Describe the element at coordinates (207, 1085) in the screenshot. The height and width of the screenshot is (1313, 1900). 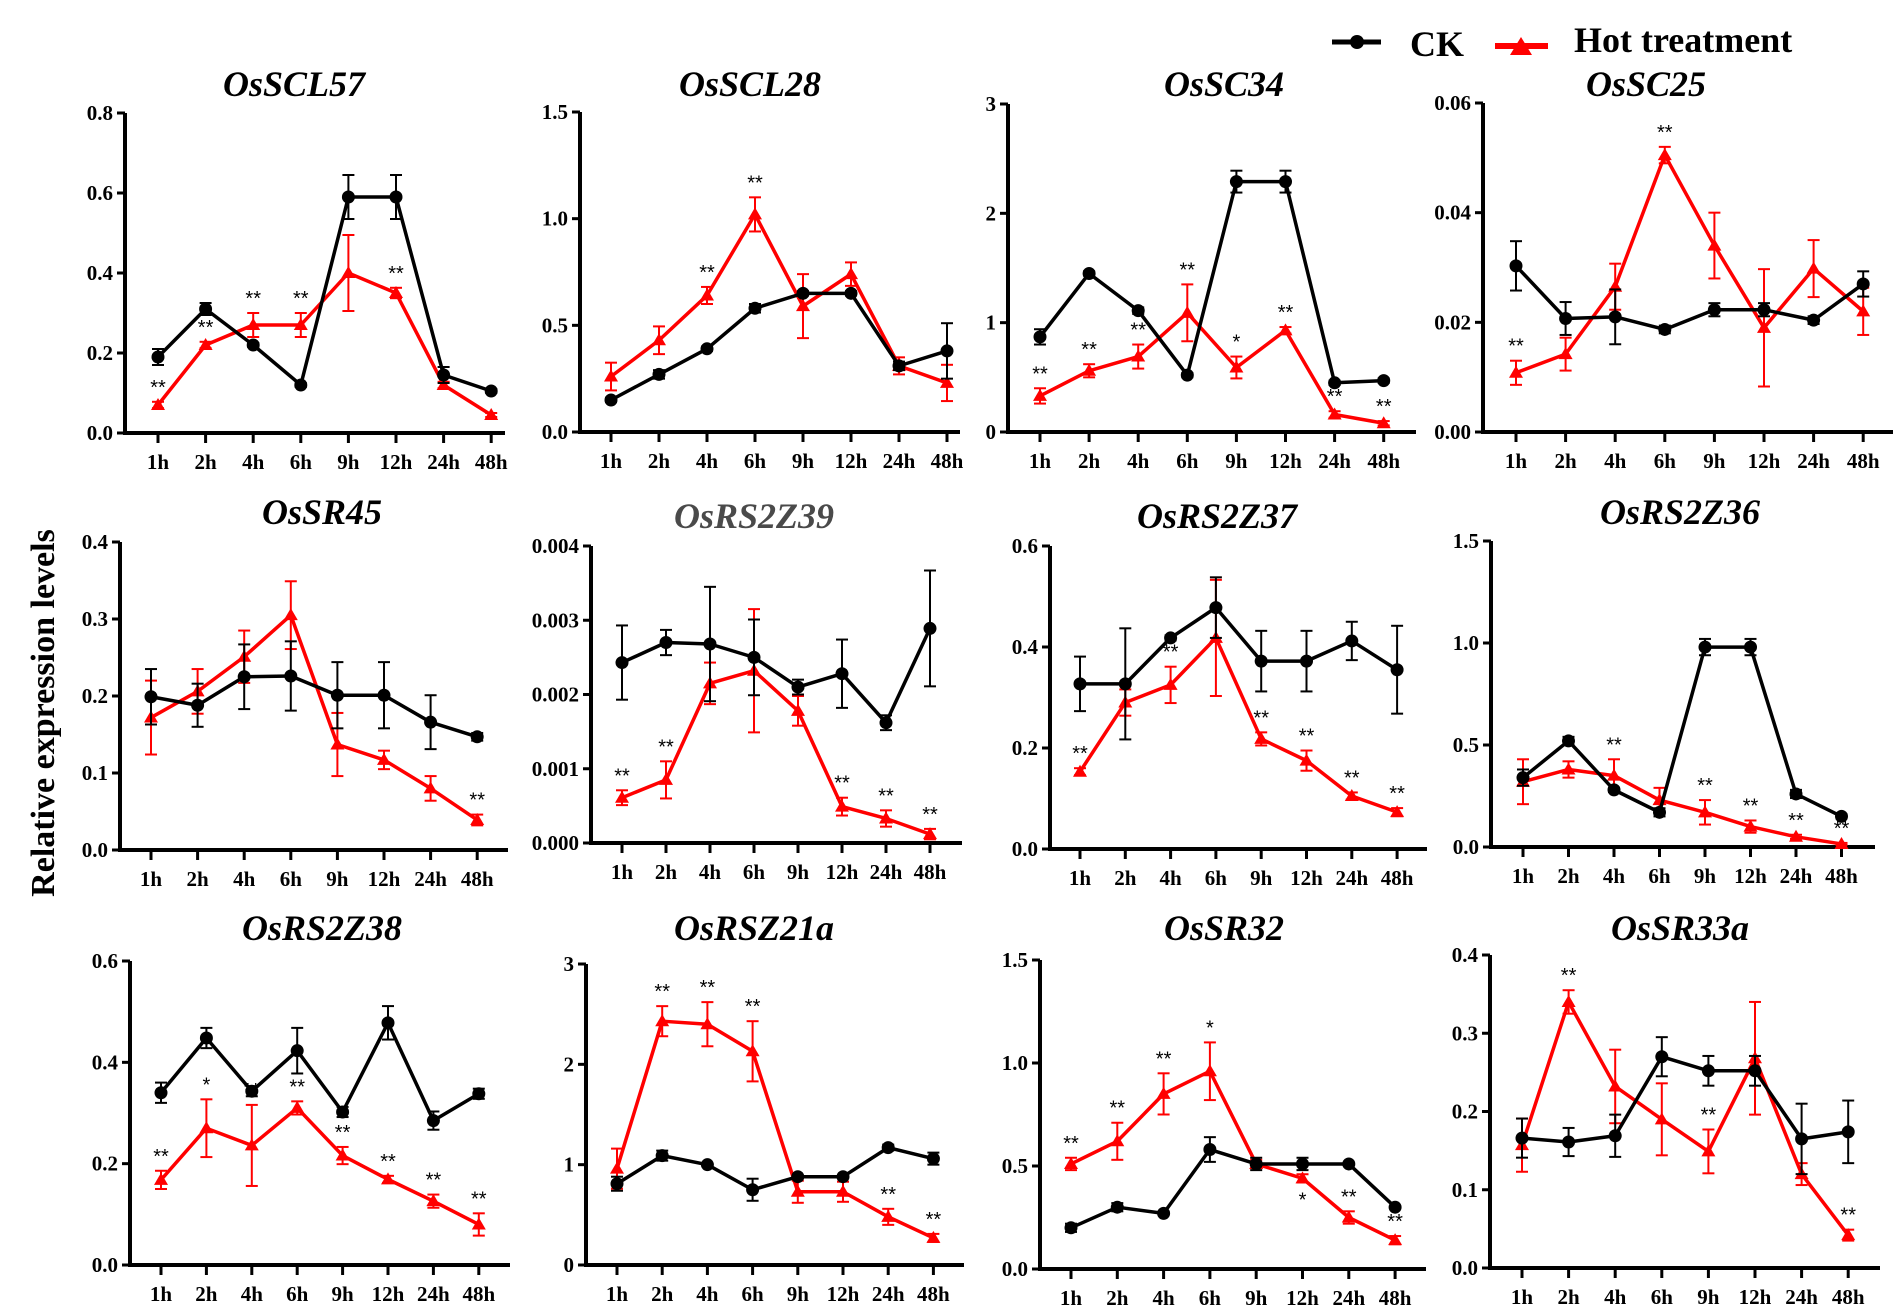
I see `significance-marker: *` at that location.